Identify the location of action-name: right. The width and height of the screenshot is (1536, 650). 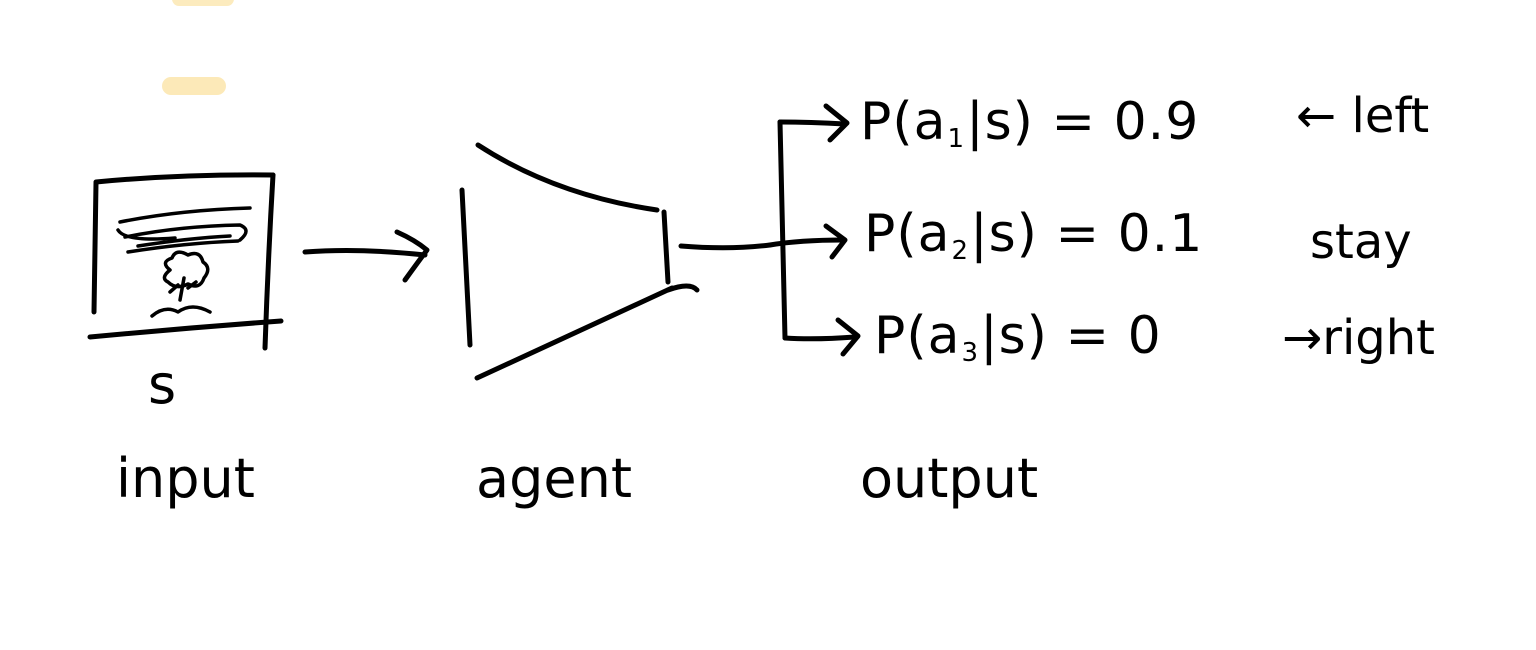
(1378, 338).